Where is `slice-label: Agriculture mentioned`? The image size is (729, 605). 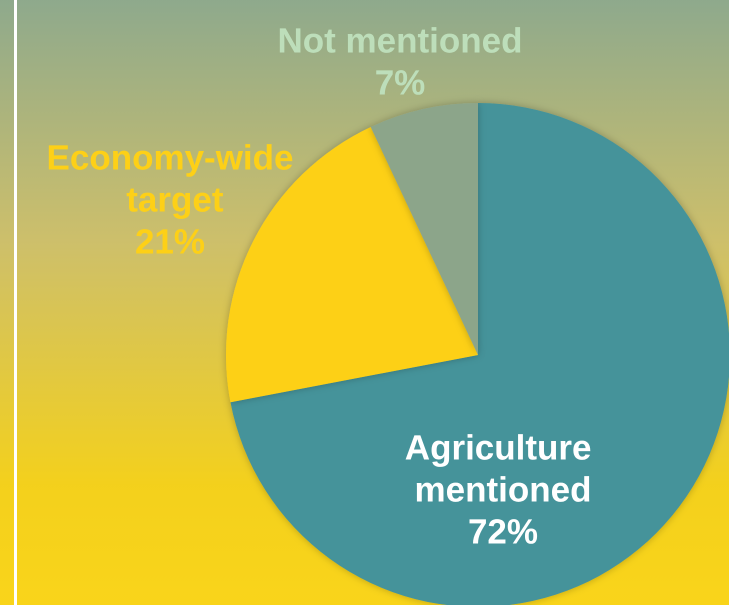
slice-label: Agriculture mentioned is located at coordinates (503, 469).